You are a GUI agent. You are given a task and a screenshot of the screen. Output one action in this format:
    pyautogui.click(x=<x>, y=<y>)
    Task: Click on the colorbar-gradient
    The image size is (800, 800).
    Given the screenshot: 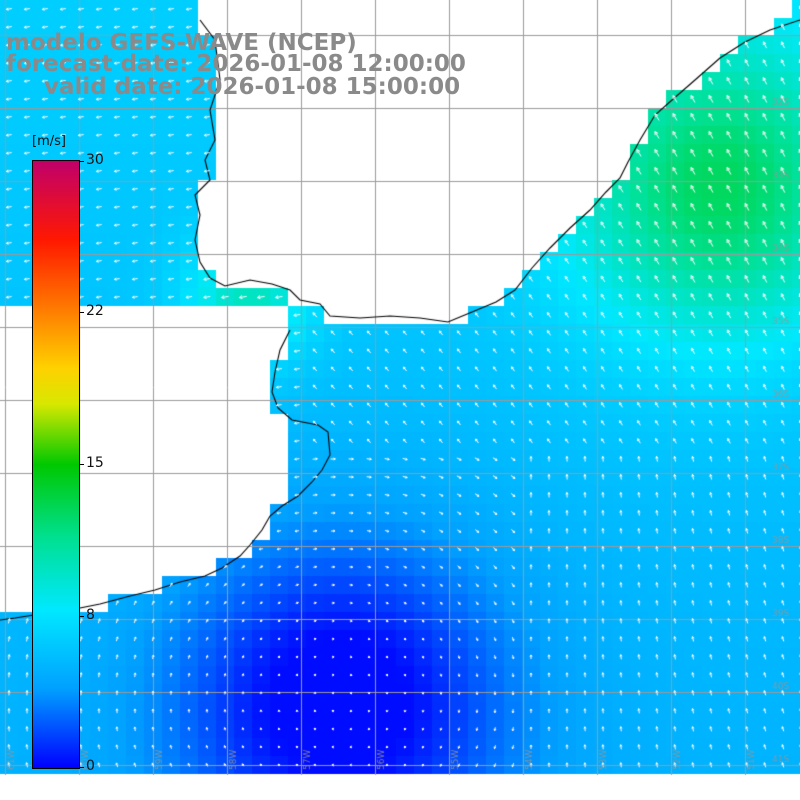 What is the action you would take?
    pyautogui.click(x=56, y=464)
    